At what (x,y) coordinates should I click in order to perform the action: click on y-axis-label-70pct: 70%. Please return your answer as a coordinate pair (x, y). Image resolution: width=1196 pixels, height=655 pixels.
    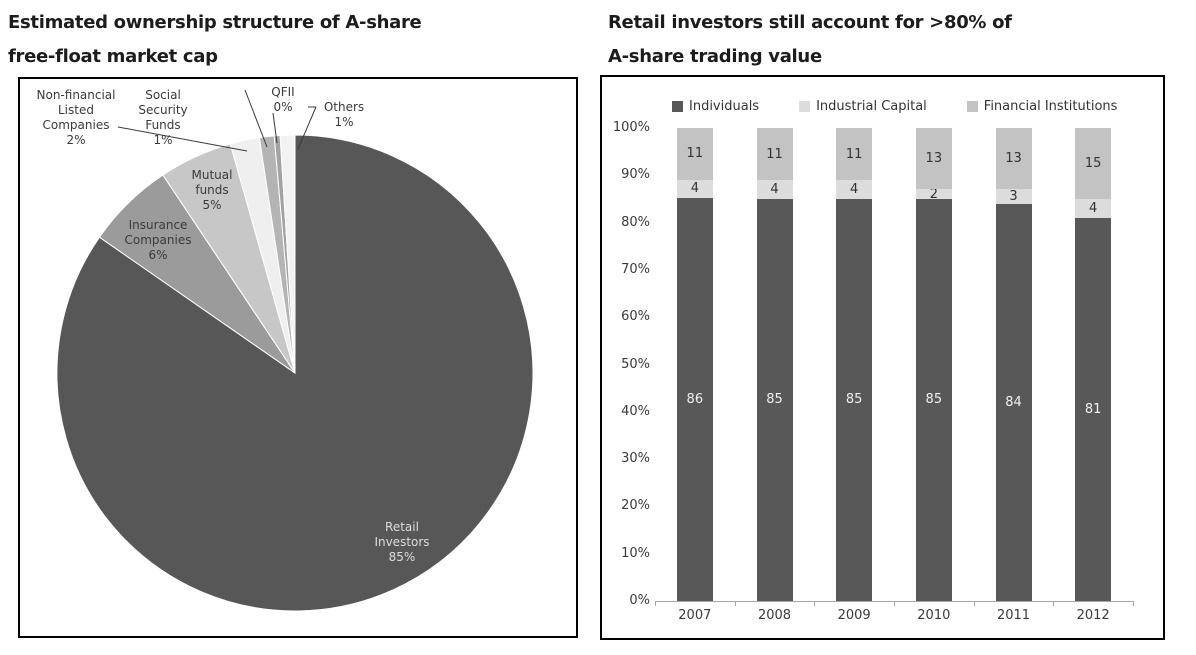
    Looking at the image, I should click on (635, 269).